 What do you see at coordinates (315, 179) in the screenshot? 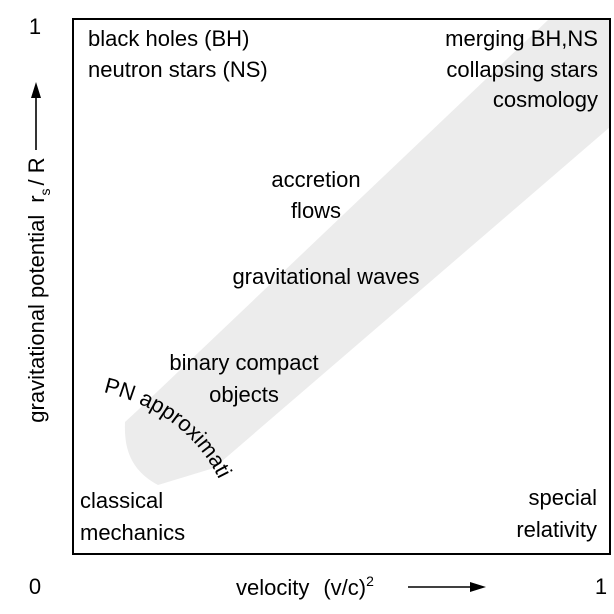
I see `band-label: accretion` at bounding box center [315, 179].